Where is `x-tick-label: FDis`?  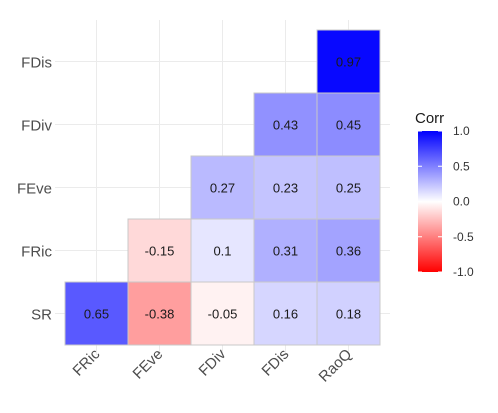 x-tick-label: FDis is located at coordinates (276, 363).